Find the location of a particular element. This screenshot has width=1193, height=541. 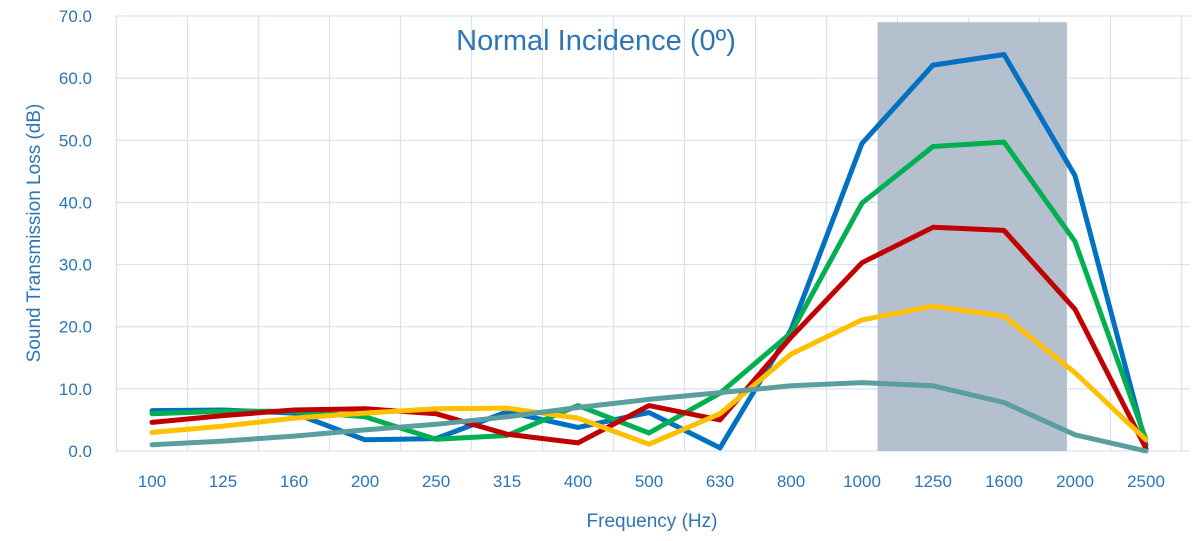

y-tick-label: 70.0 is located at coordinates (75, 16).